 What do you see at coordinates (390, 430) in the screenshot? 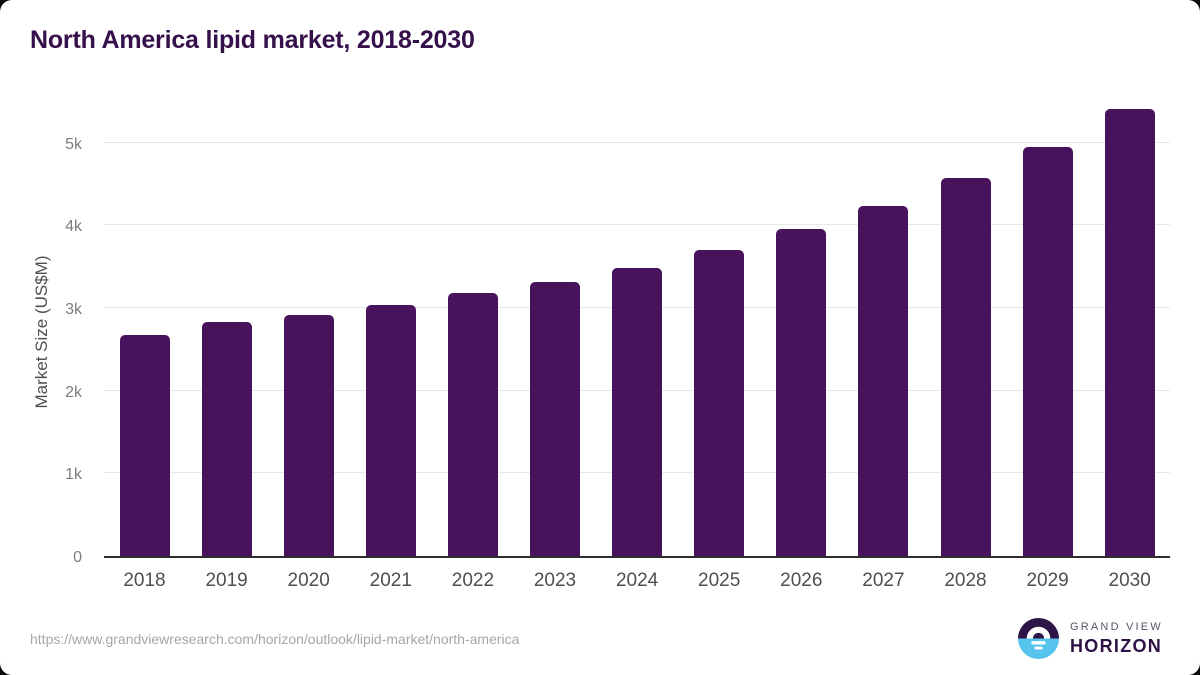
I see `bar-2021` at bounding box center [390, 430].